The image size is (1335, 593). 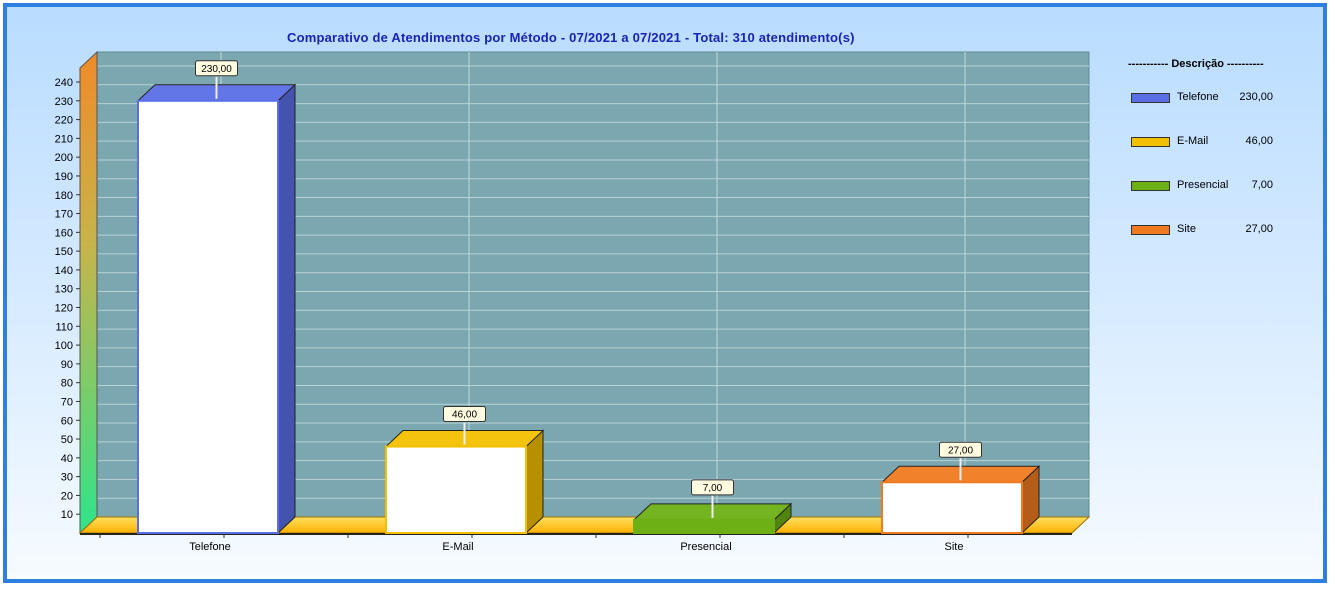 What do you see at coordinates (1259, 141) in the screenshot?
I see `legend-value: 46,00` at bounding box center [1259, 141].